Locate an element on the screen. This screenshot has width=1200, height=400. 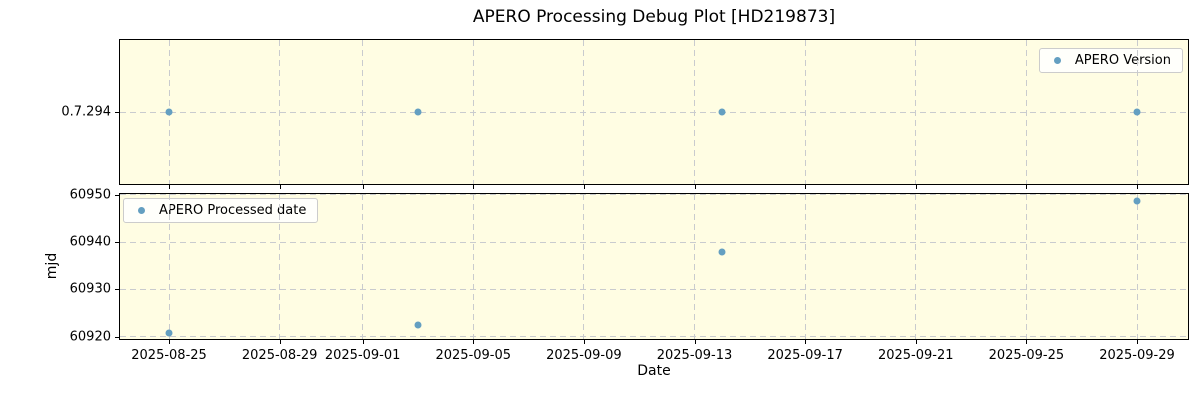
x-tick-label: 2025-09-17 is located at coordinates (805, 355).